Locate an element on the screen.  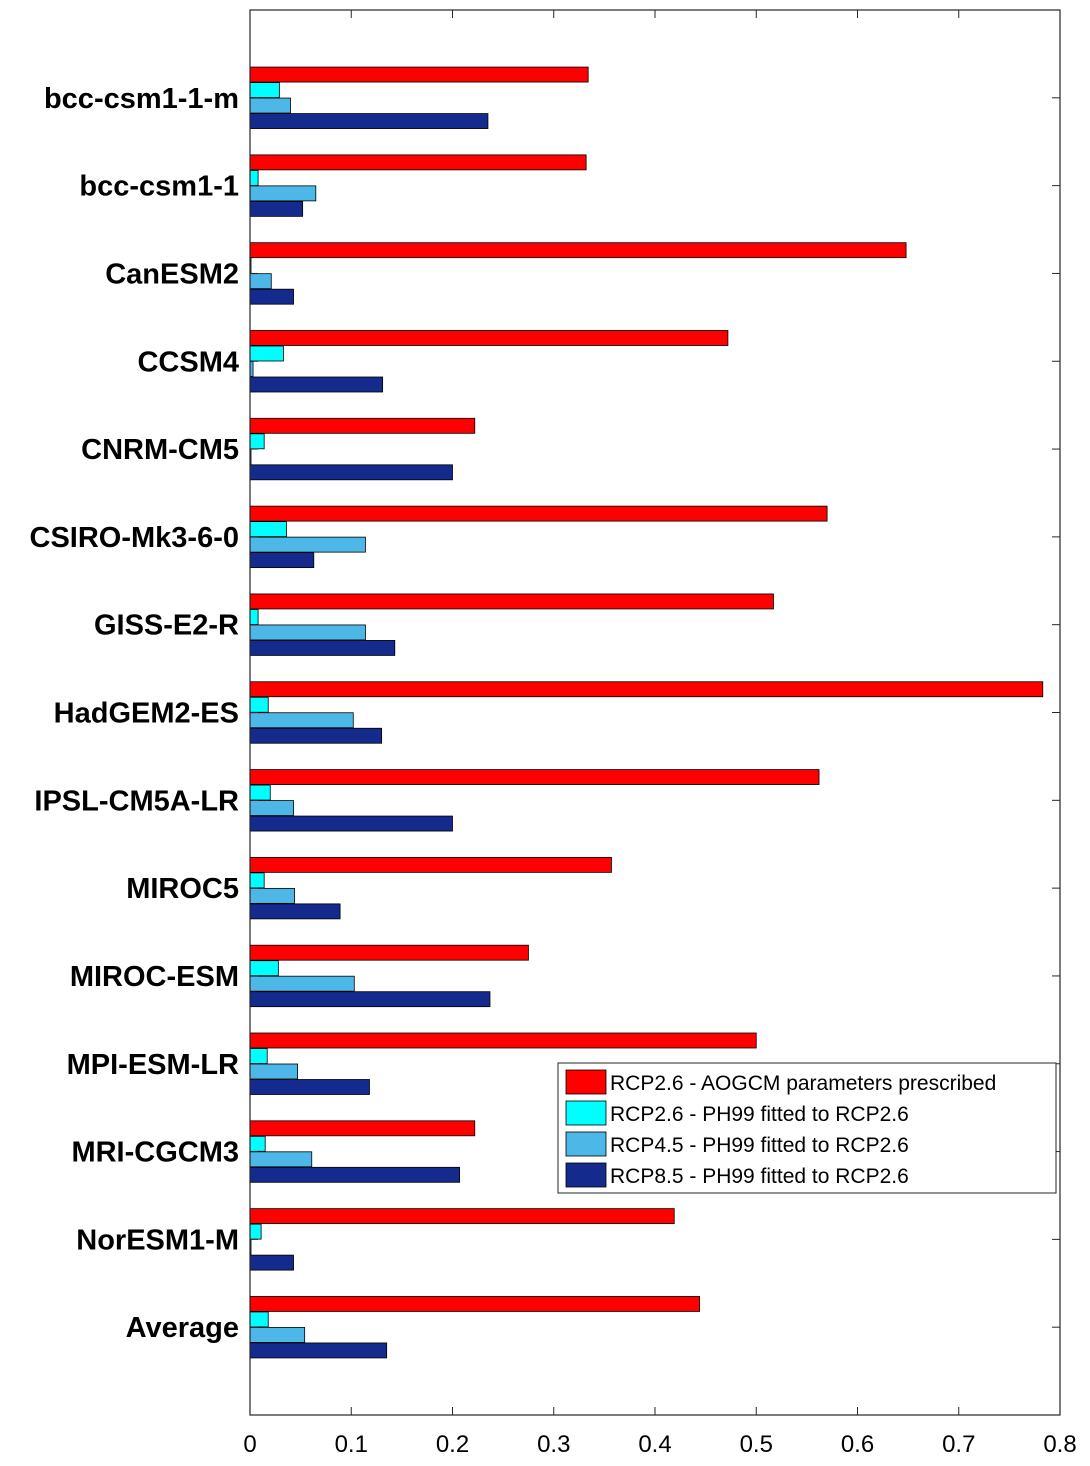
category-label: bcc-csm1-1-m is located at coordinates (141, 99).